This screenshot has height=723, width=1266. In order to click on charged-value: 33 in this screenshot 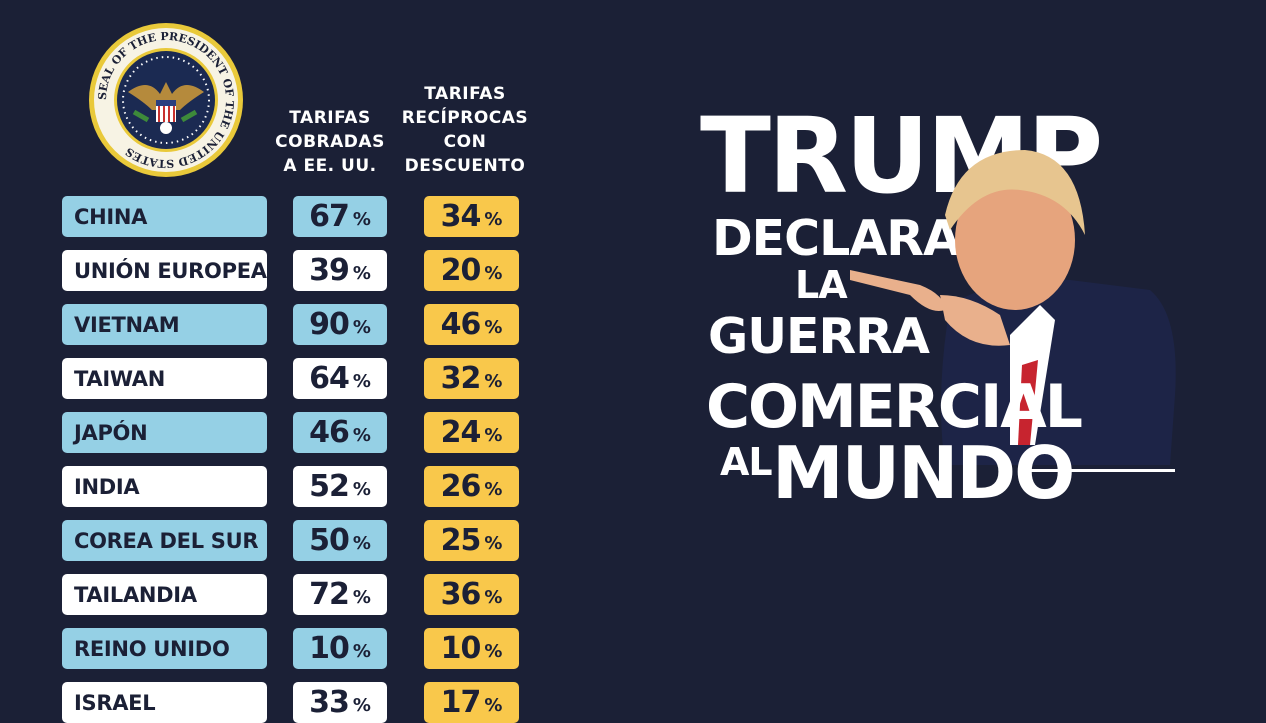, I will do `click(329, 702)`.